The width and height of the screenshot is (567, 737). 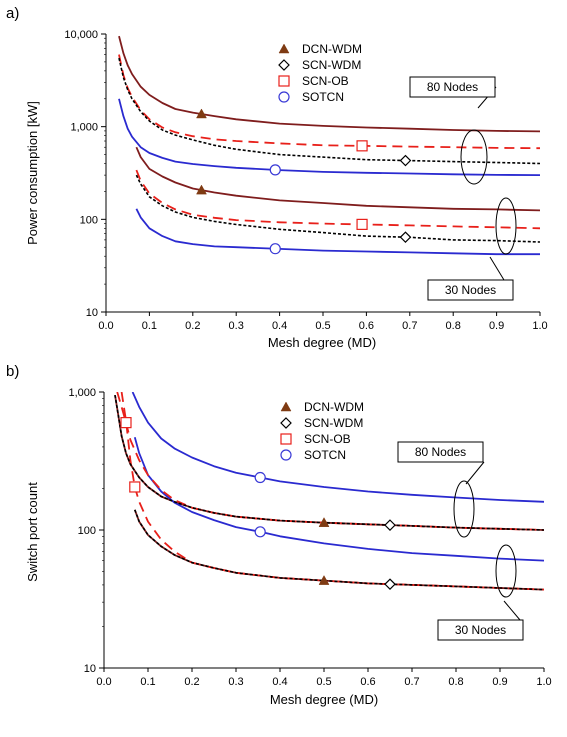 What do you see at coordinates (32, 173) in the screenshot?
I see `y-axis-label: Power consumption [kW]` at bounding box center [32, 173].